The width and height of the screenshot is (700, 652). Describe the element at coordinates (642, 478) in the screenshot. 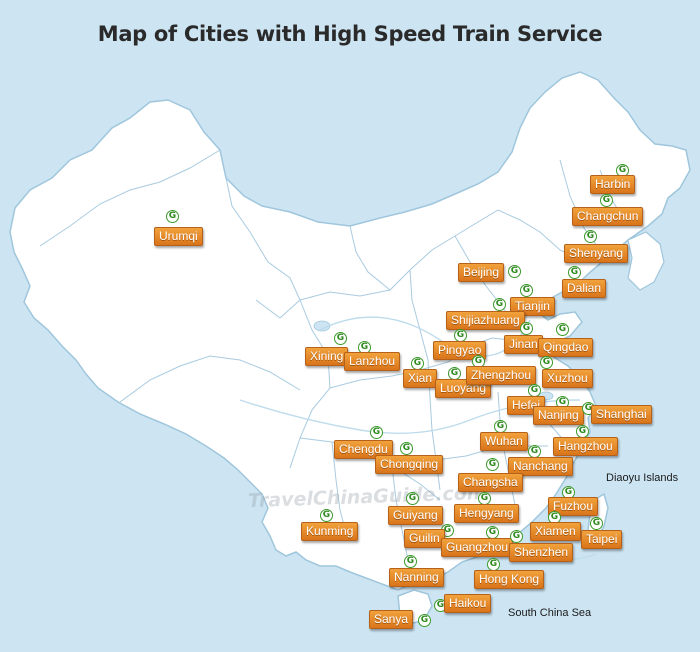

I see `region-label-diaoyu-islands: Diaoyu Islands` at that location.